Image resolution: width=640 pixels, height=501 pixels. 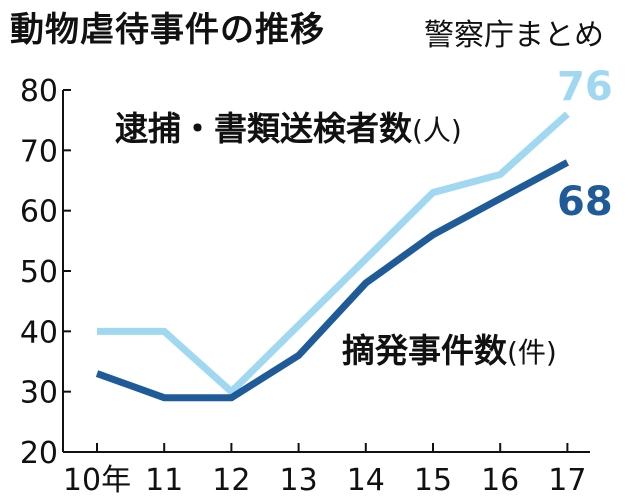 What do you see at coordinates (437, 130) in the screenshot?
I see `series-unit-label-0: (人)` at bounding box center [437, 130].